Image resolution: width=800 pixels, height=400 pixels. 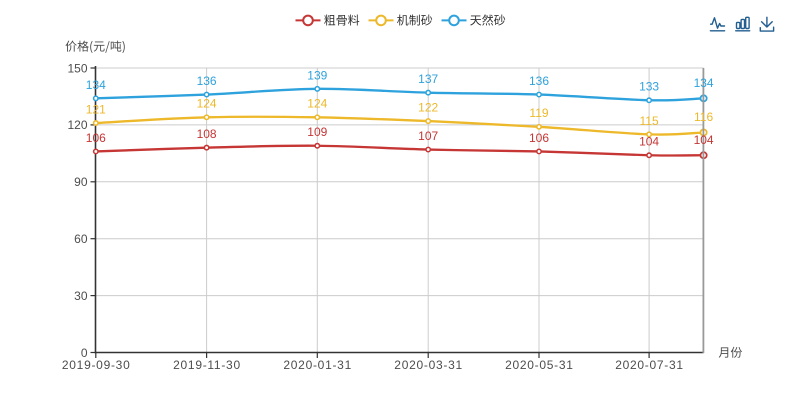 I want to click on svg-text: 2019-11-30, so click(x=207, y=365).